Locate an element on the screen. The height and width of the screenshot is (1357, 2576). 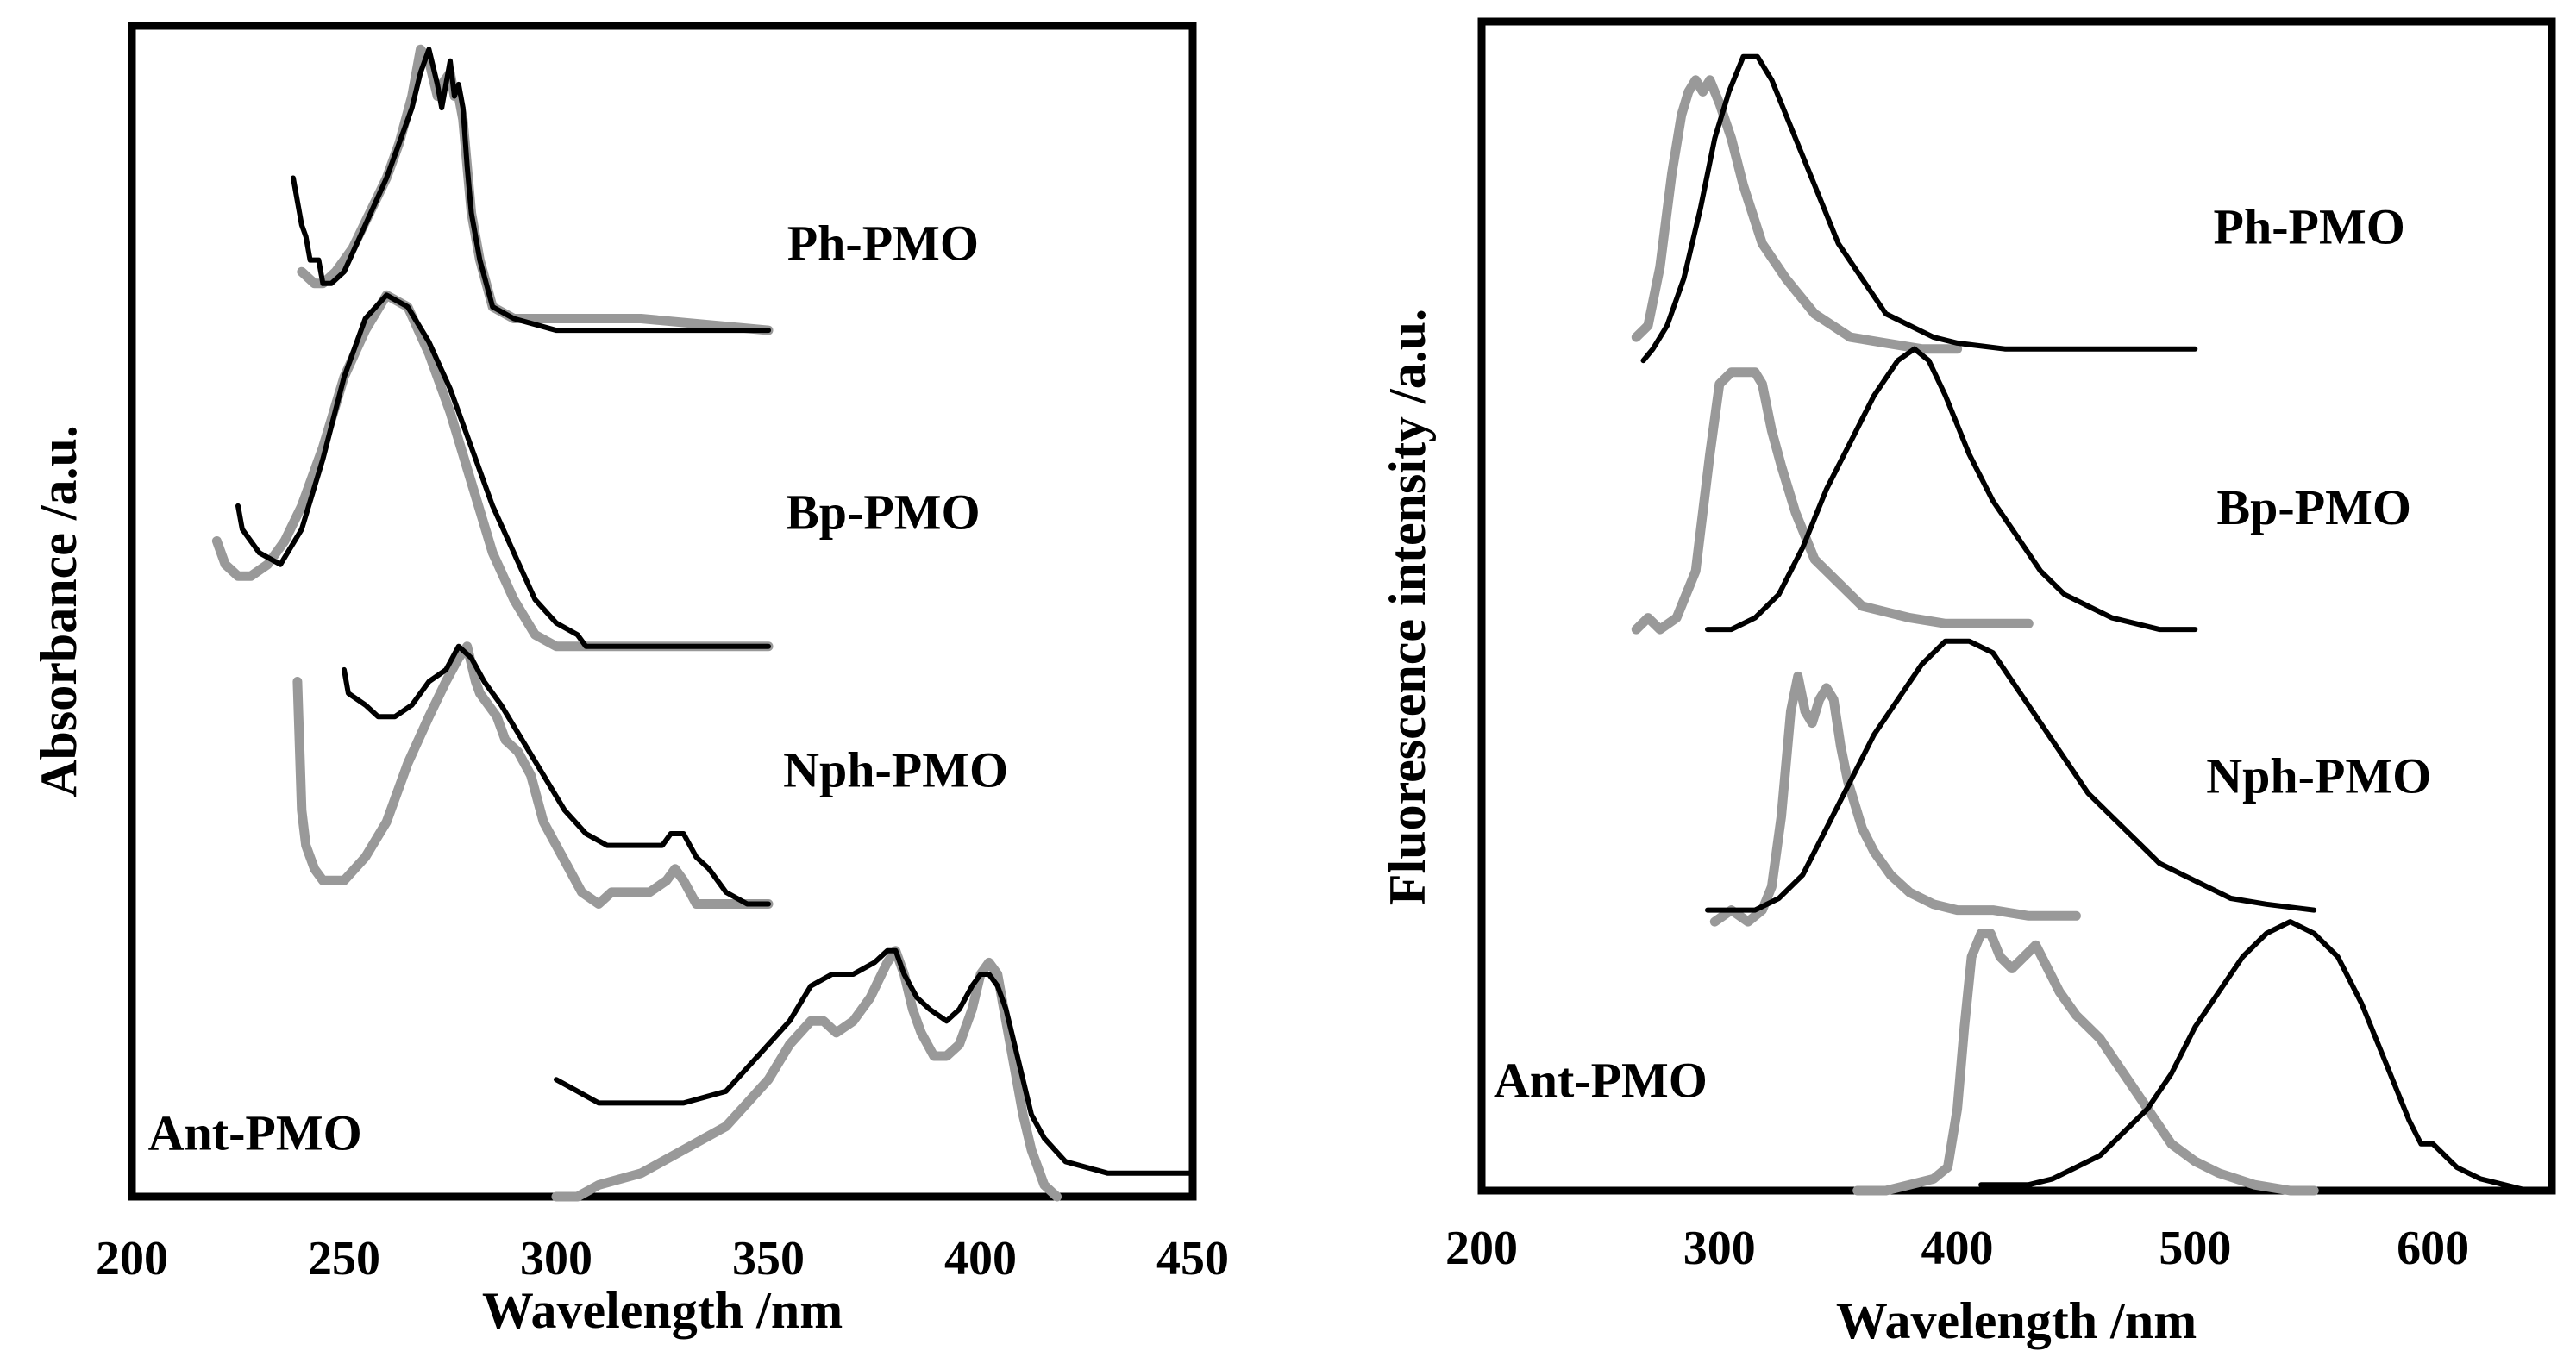
fluorescence-series-ant-pmo-black is located at coordinates (2254, 1056).